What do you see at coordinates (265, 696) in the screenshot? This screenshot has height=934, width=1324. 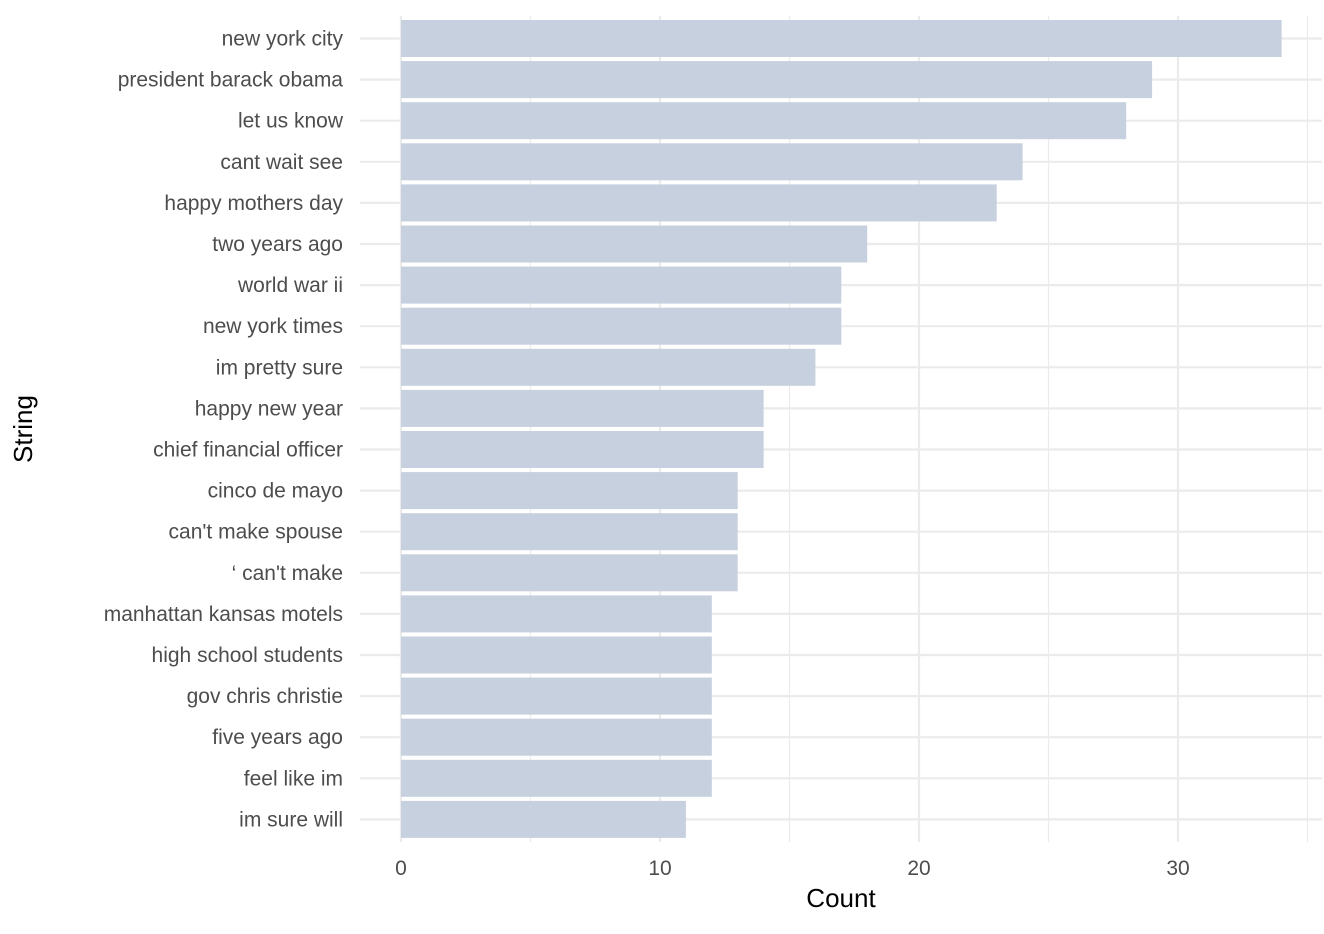 I see `y-tick-label: gov chris christie` at bounding box center [265, 696].